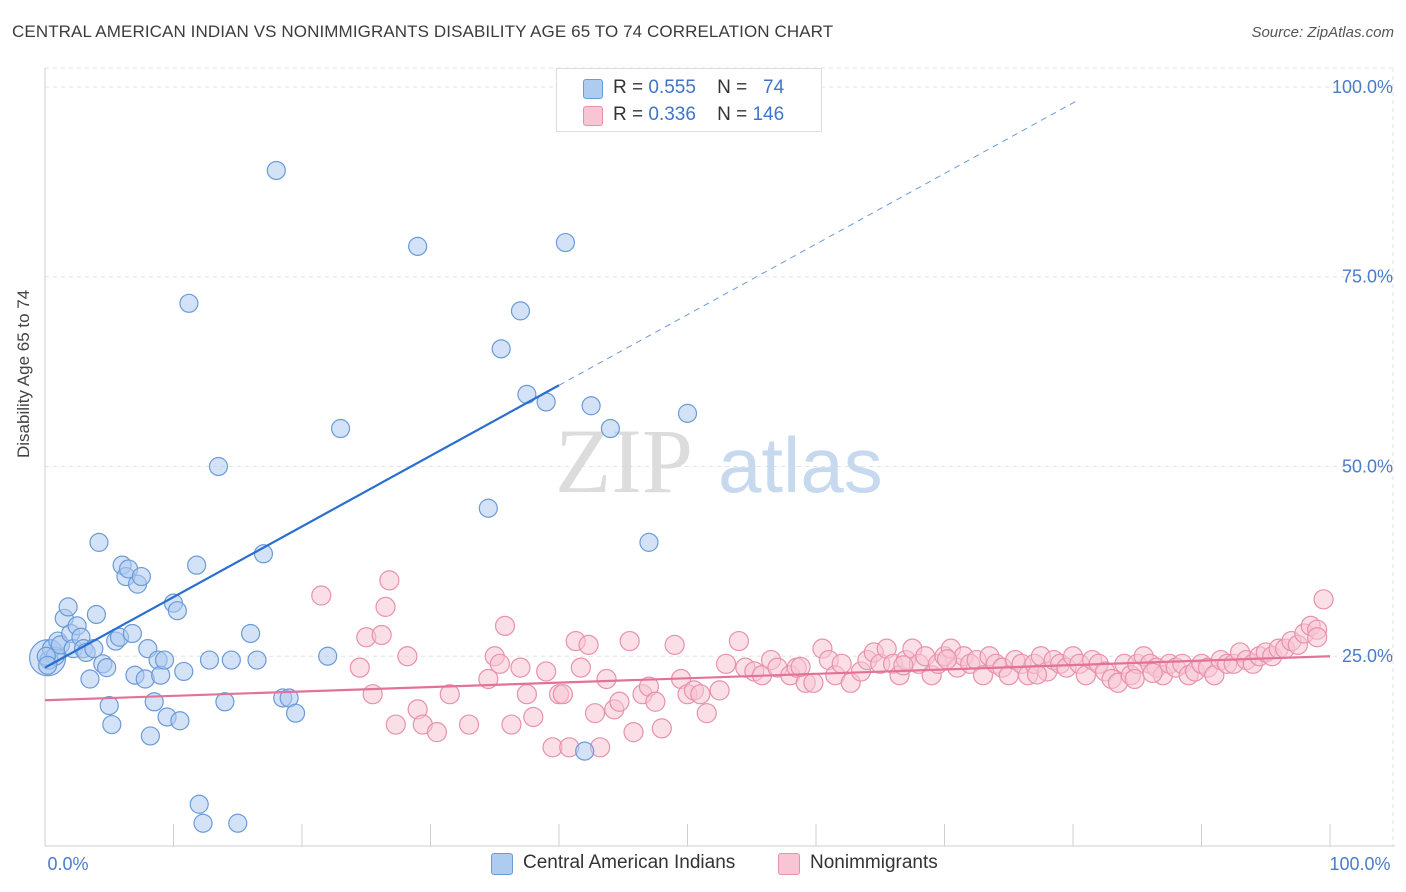  I want to click on y-tick-label: 100.0%, so click(1362, 87).